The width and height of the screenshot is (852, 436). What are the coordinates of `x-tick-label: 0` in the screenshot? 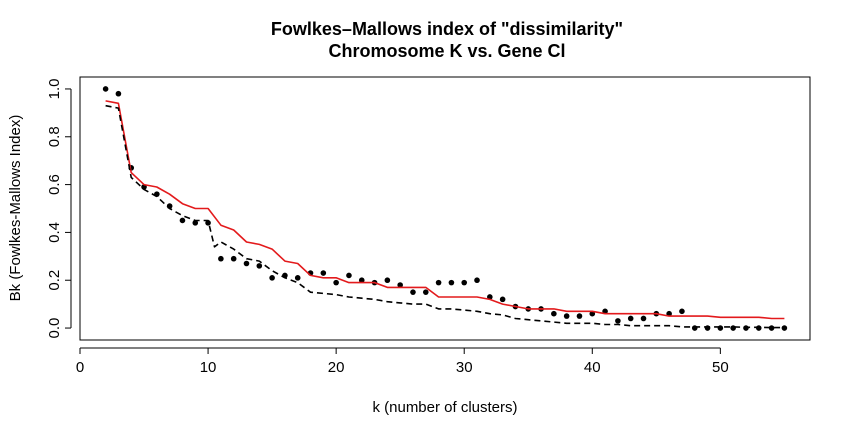 It's located at (80, 367).